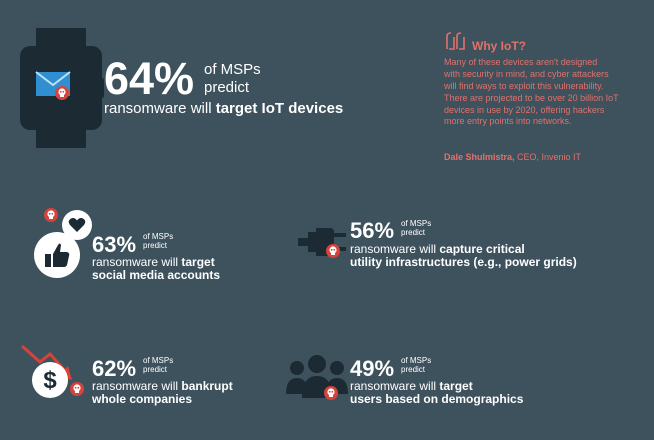 The width and height of the screenshot is (654, 440). Describe the element at coordinates (508, 121) in the screenshot. I see `quote-line: more entry points into networks.` at that location.